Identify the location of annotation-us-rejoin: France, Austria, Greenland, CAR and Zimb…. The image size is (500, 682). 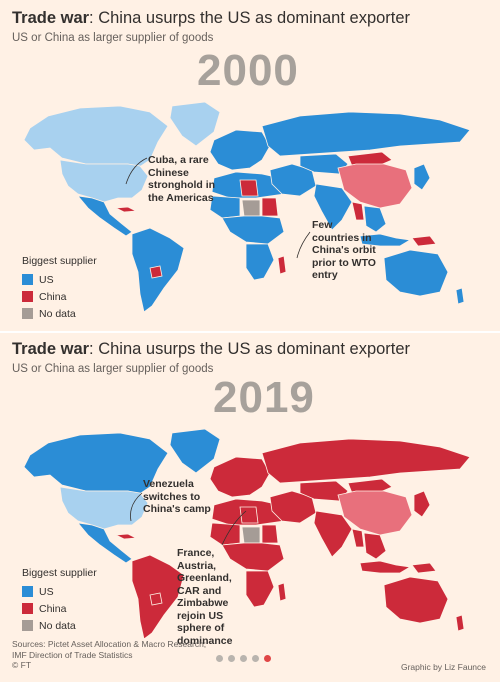
(205, 597).